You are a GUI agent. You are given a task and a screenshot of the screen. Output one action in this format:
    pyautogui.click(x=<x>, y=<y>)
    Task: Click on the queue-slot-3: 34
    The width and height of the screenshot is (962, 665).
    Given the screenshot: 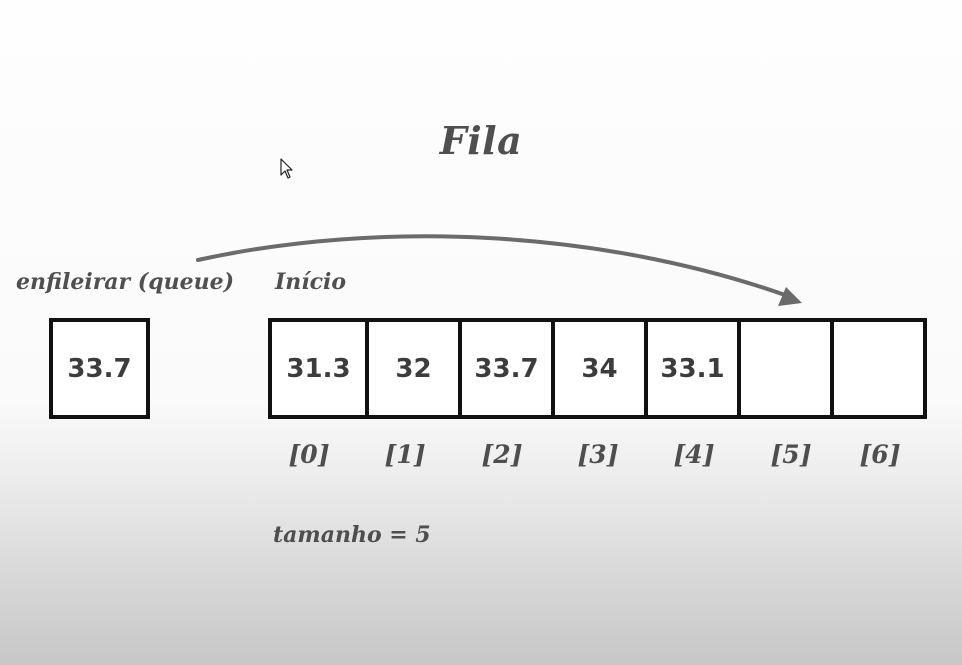 What is the action you would take?
    pyautogui.click(x=599, y=368)
    